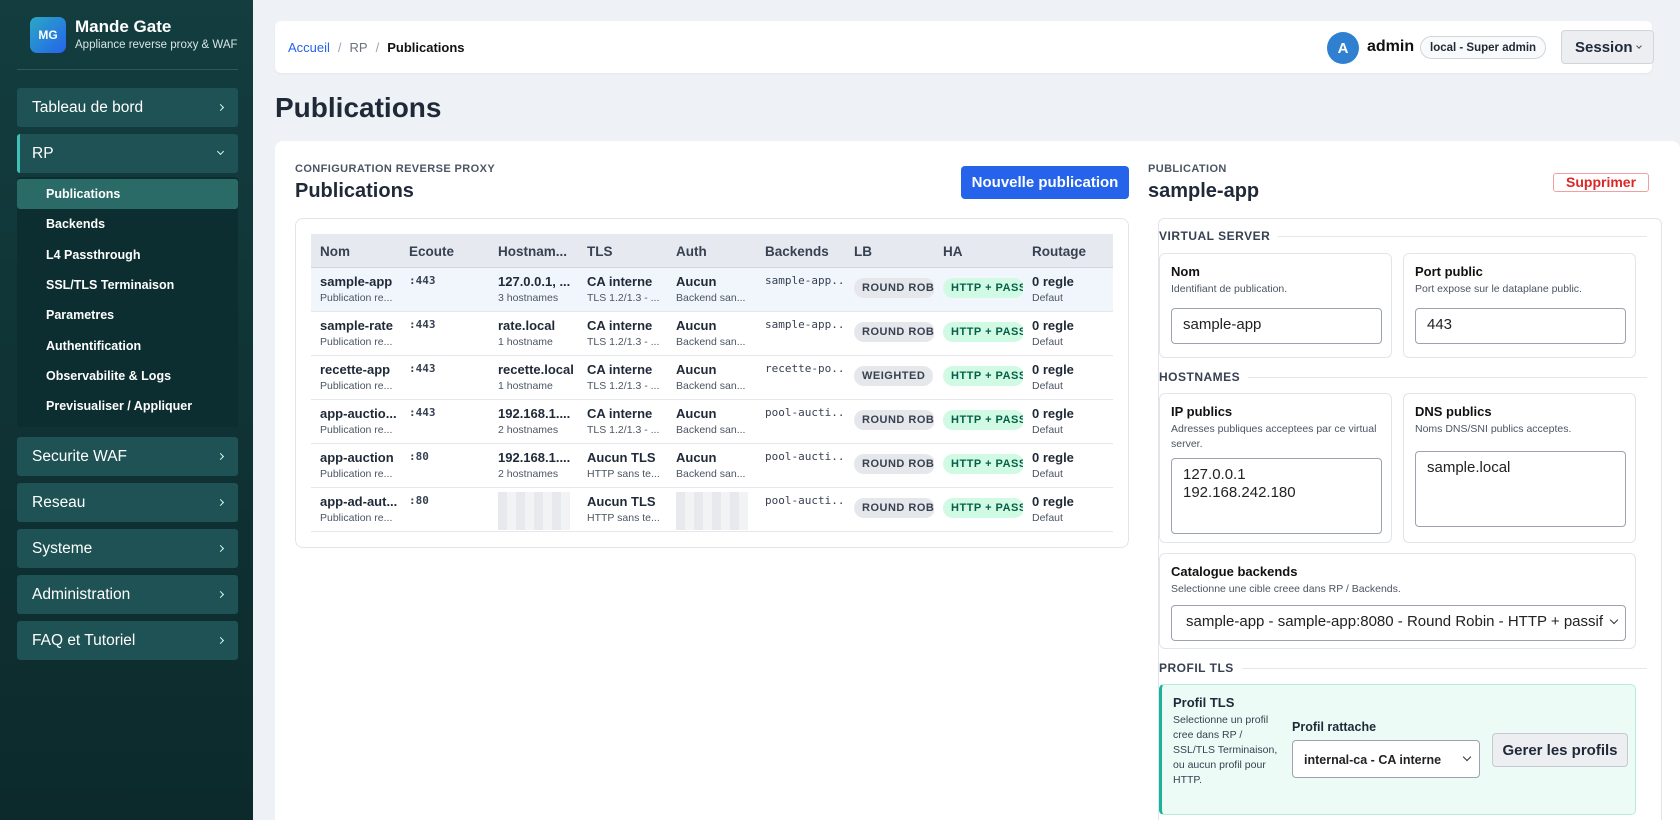 The image size is (1680, 820). What do you see at coordinates (1343, 48) in the screenshot?
I see `avatar: A` at bounding box center [1343, 48].